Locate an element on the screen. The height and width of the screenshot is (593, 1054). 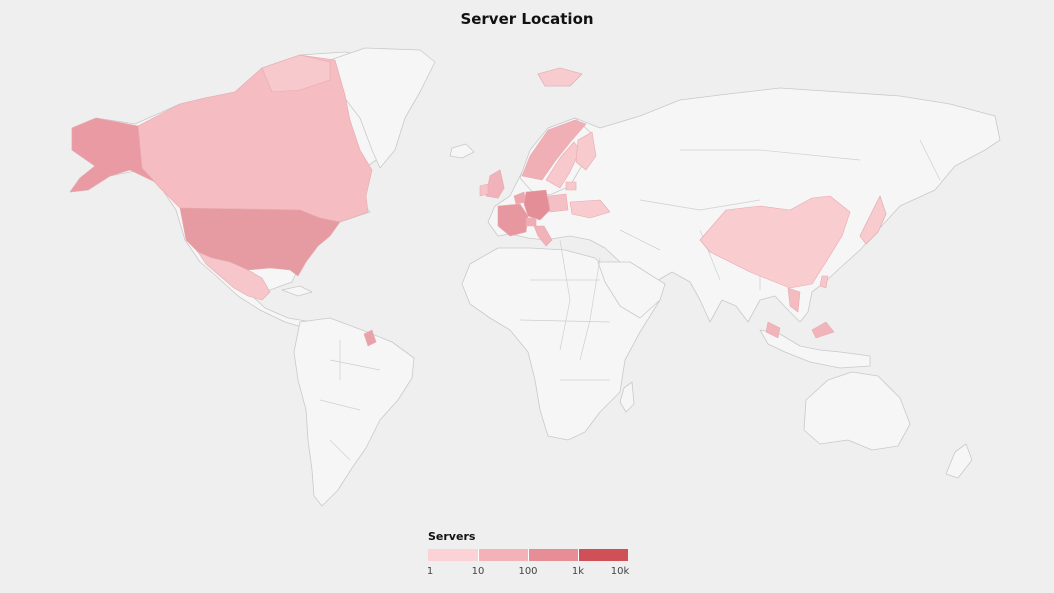
land-iceland is located at coordinates (462, 151).